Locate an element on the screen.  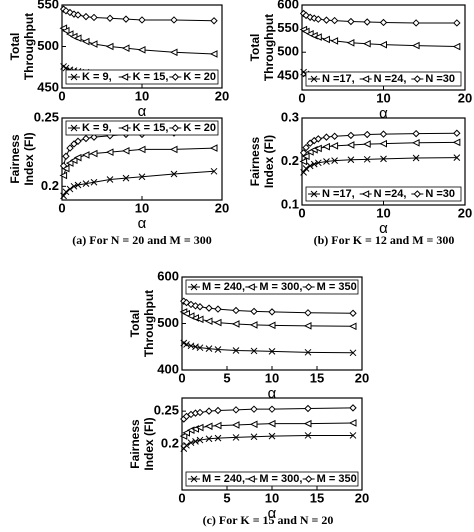
x-tick-label: 5 is located at coordinates (226, 497).